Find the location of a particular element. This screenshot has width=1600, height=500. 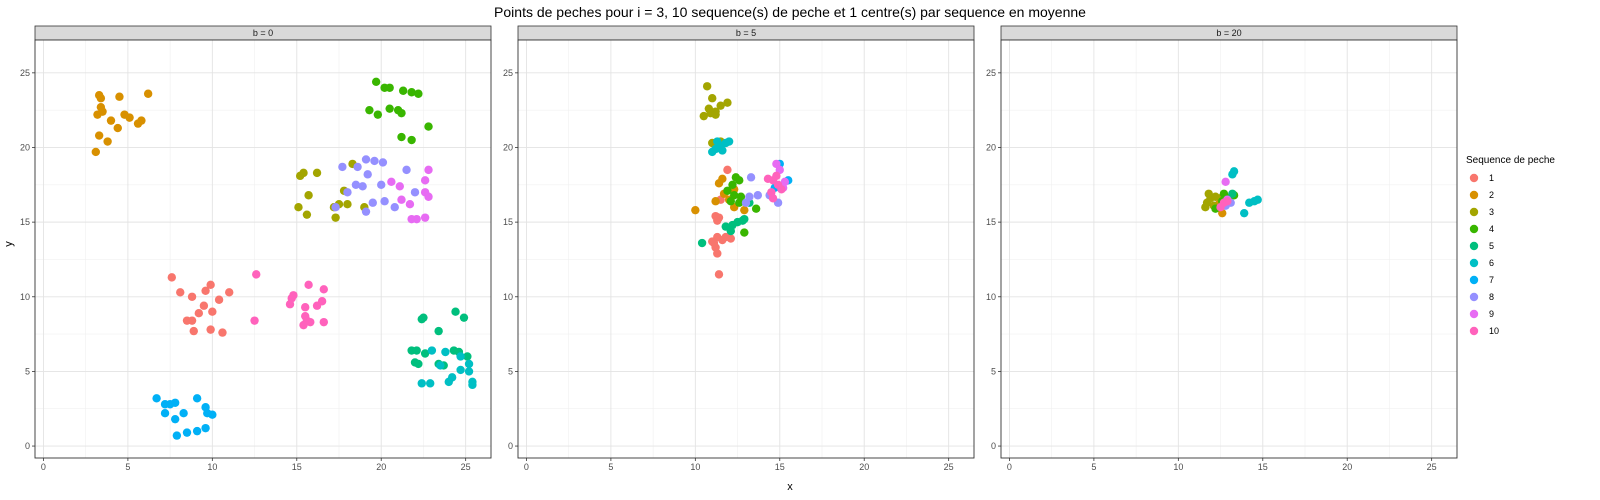

legend-label: 7 is located at coordinates (1491, 280).